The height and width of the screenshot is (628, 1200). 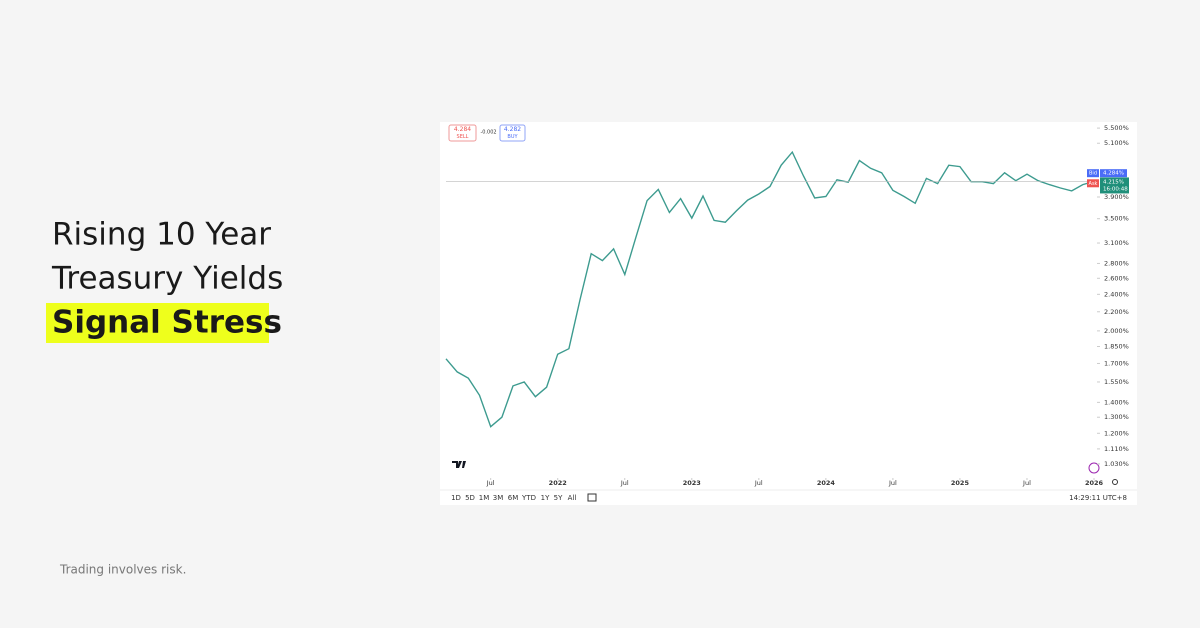 I want to click on bid-tag, so click(x=1093, y=173).